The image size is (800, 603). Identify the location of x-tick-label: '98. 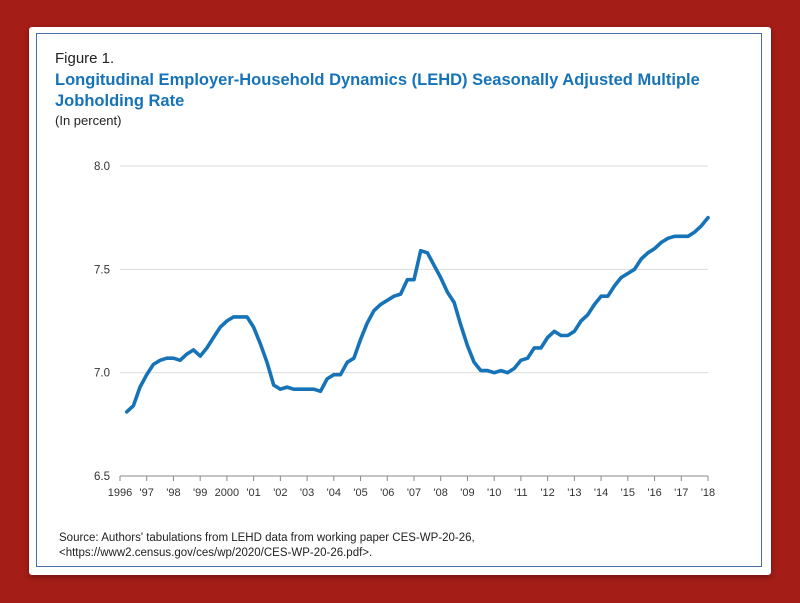
(173, 493).